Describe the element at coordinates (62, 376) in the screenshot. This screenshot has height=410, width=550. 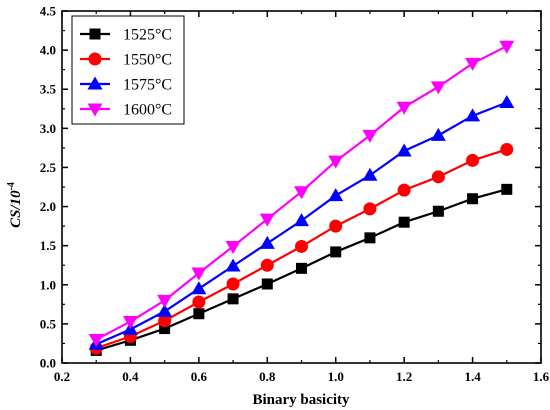
I see `x-tick-label: 0.2` at that location.